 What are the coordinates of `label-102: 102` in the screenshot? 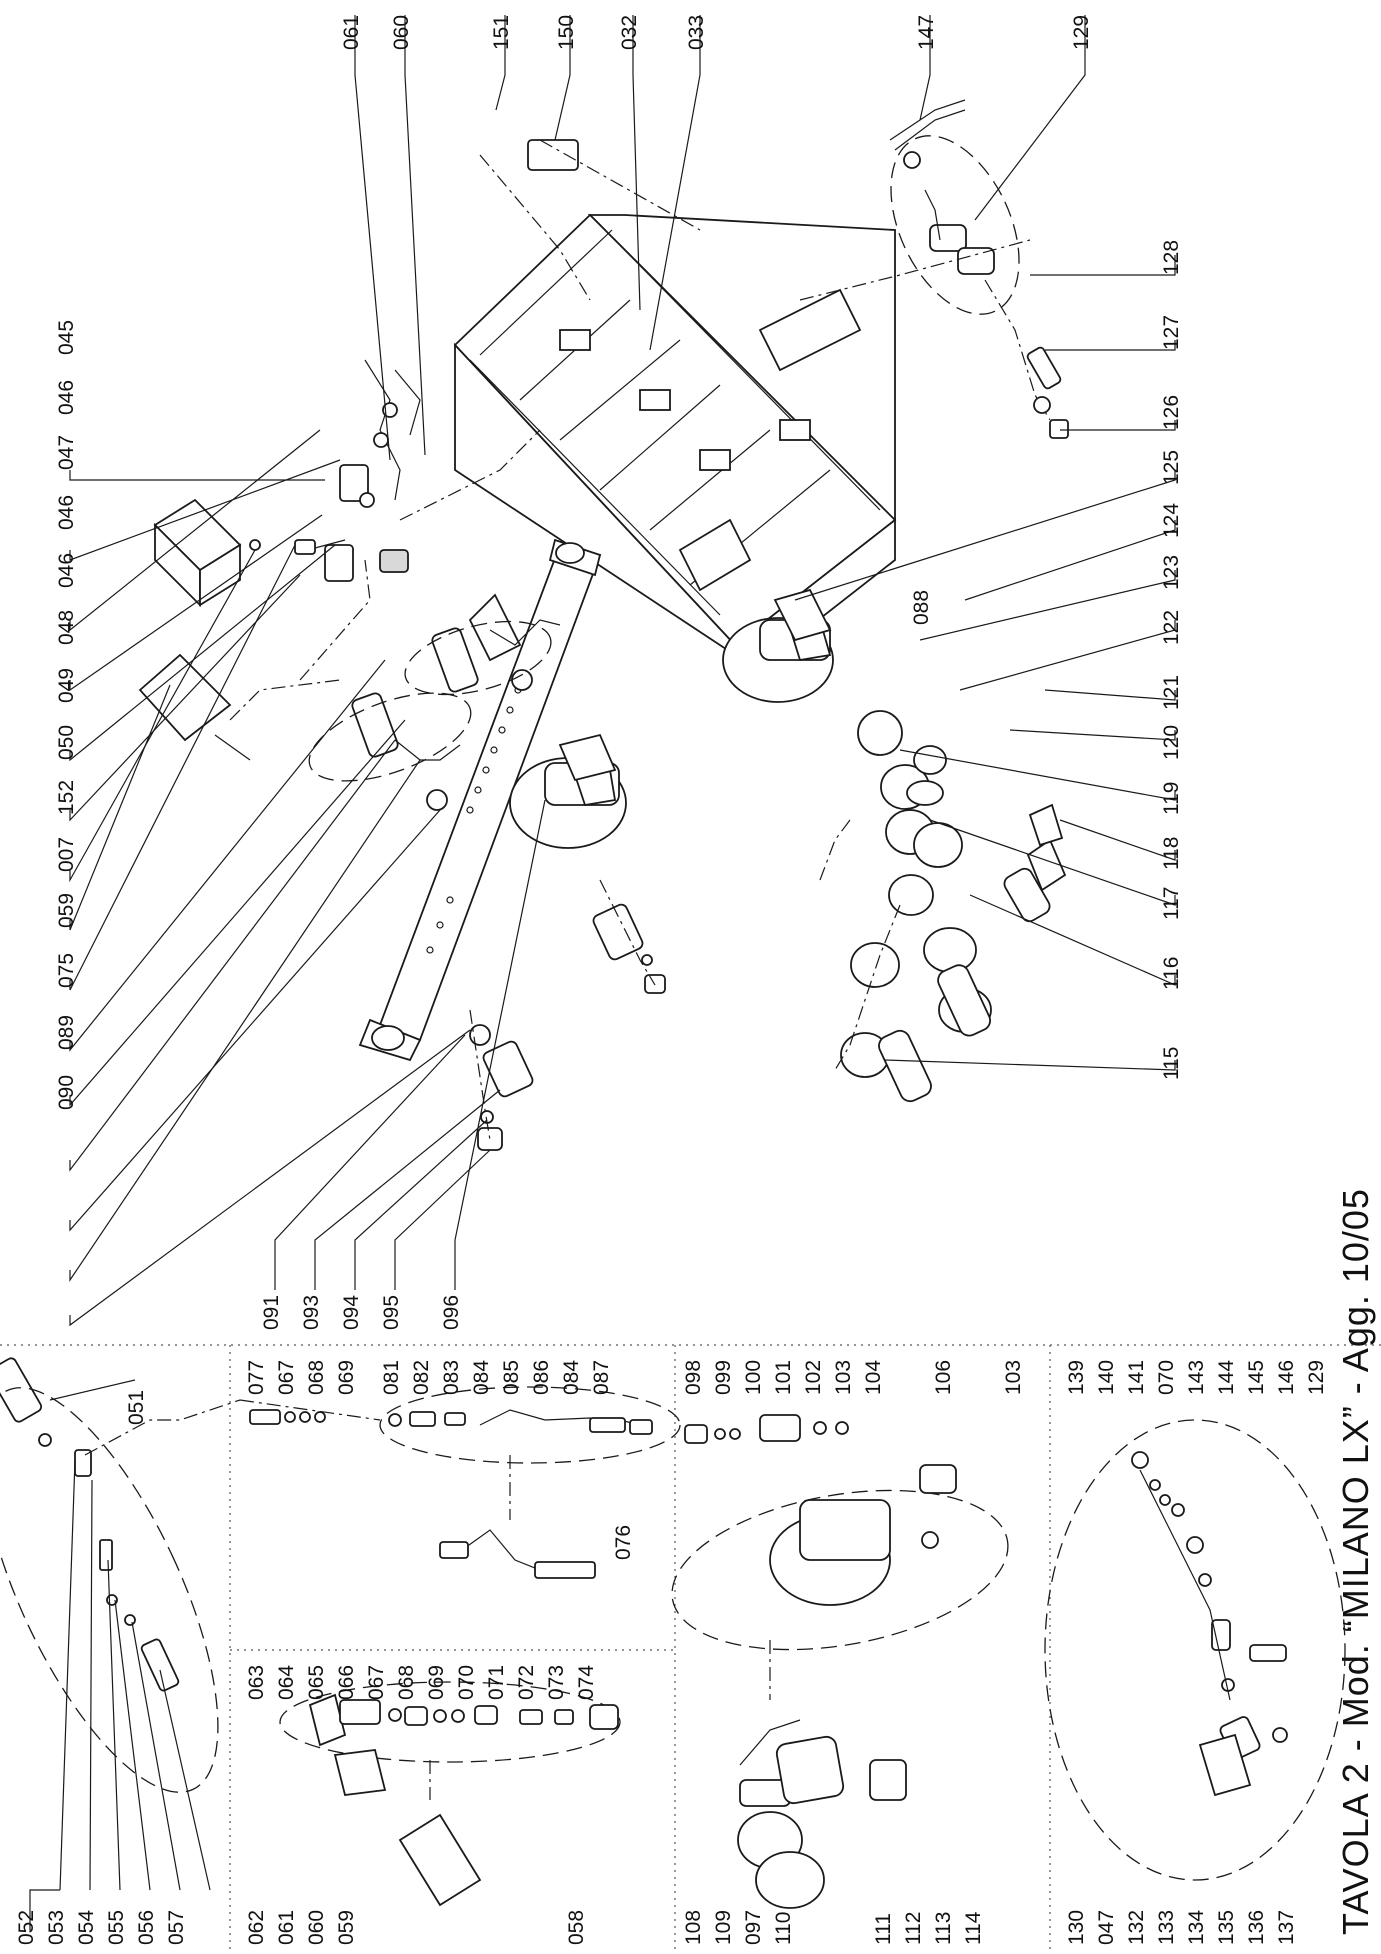 It's located at (813, 1377).